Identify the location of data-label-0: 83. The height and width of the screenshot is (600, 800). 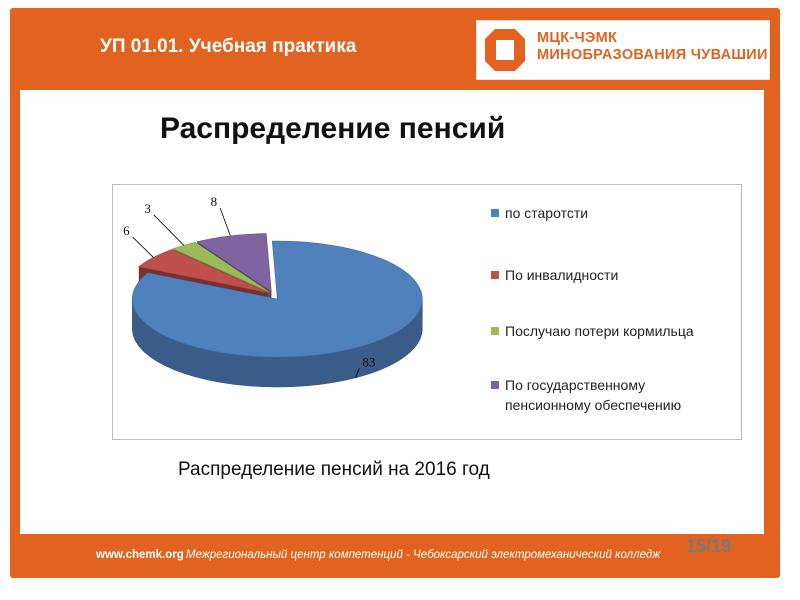
(368, 361).